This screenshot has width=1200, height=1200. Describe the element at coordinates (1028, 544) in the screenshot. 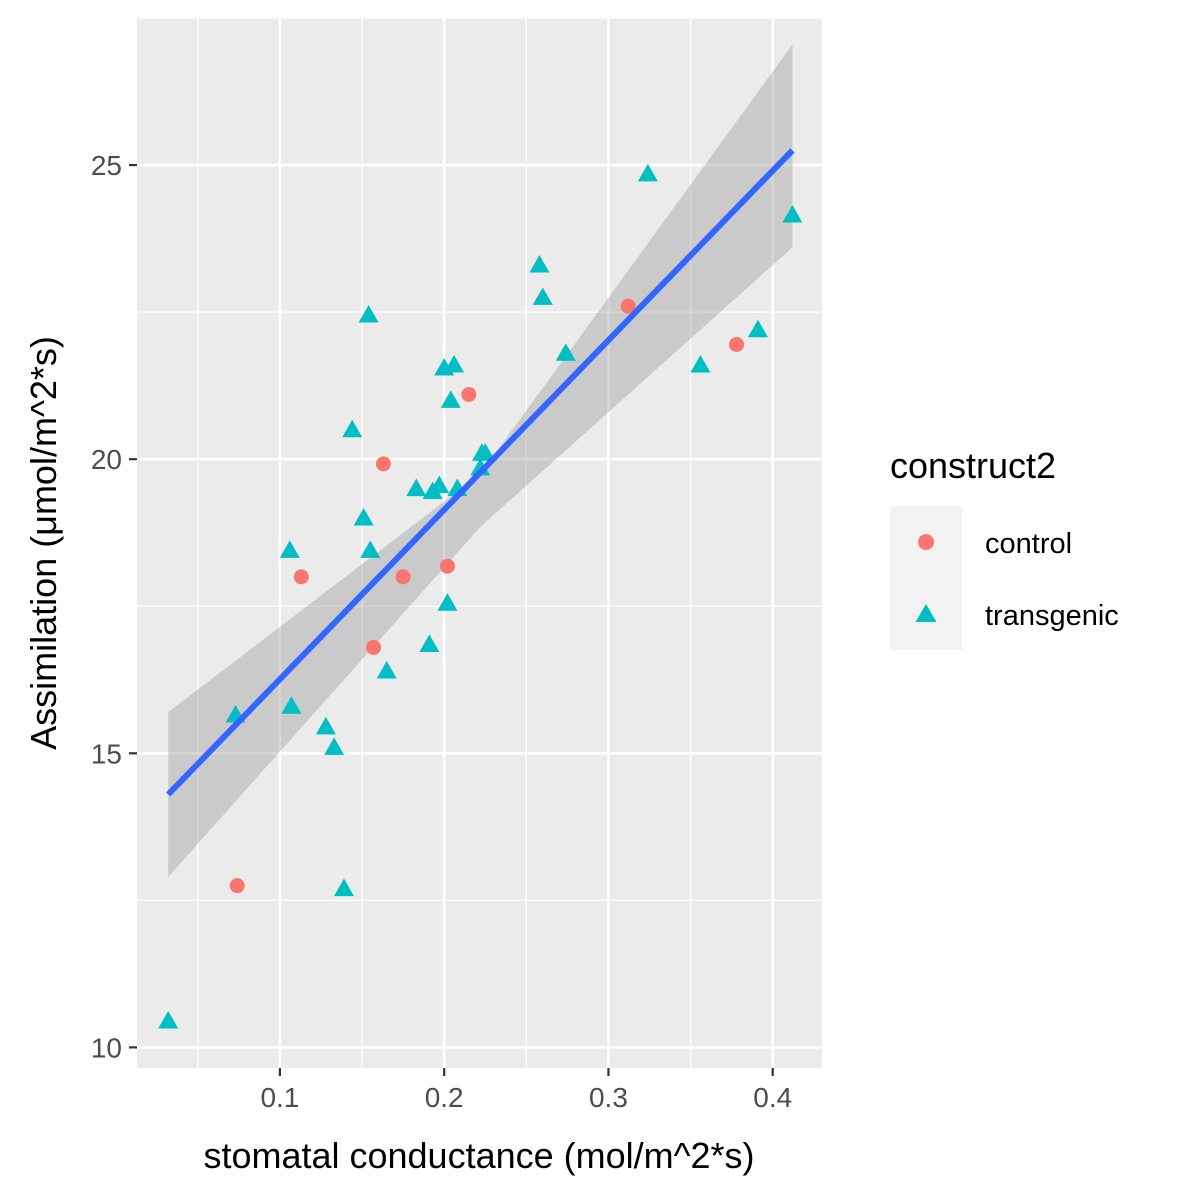

I see `legend-label-control: control` at that location.